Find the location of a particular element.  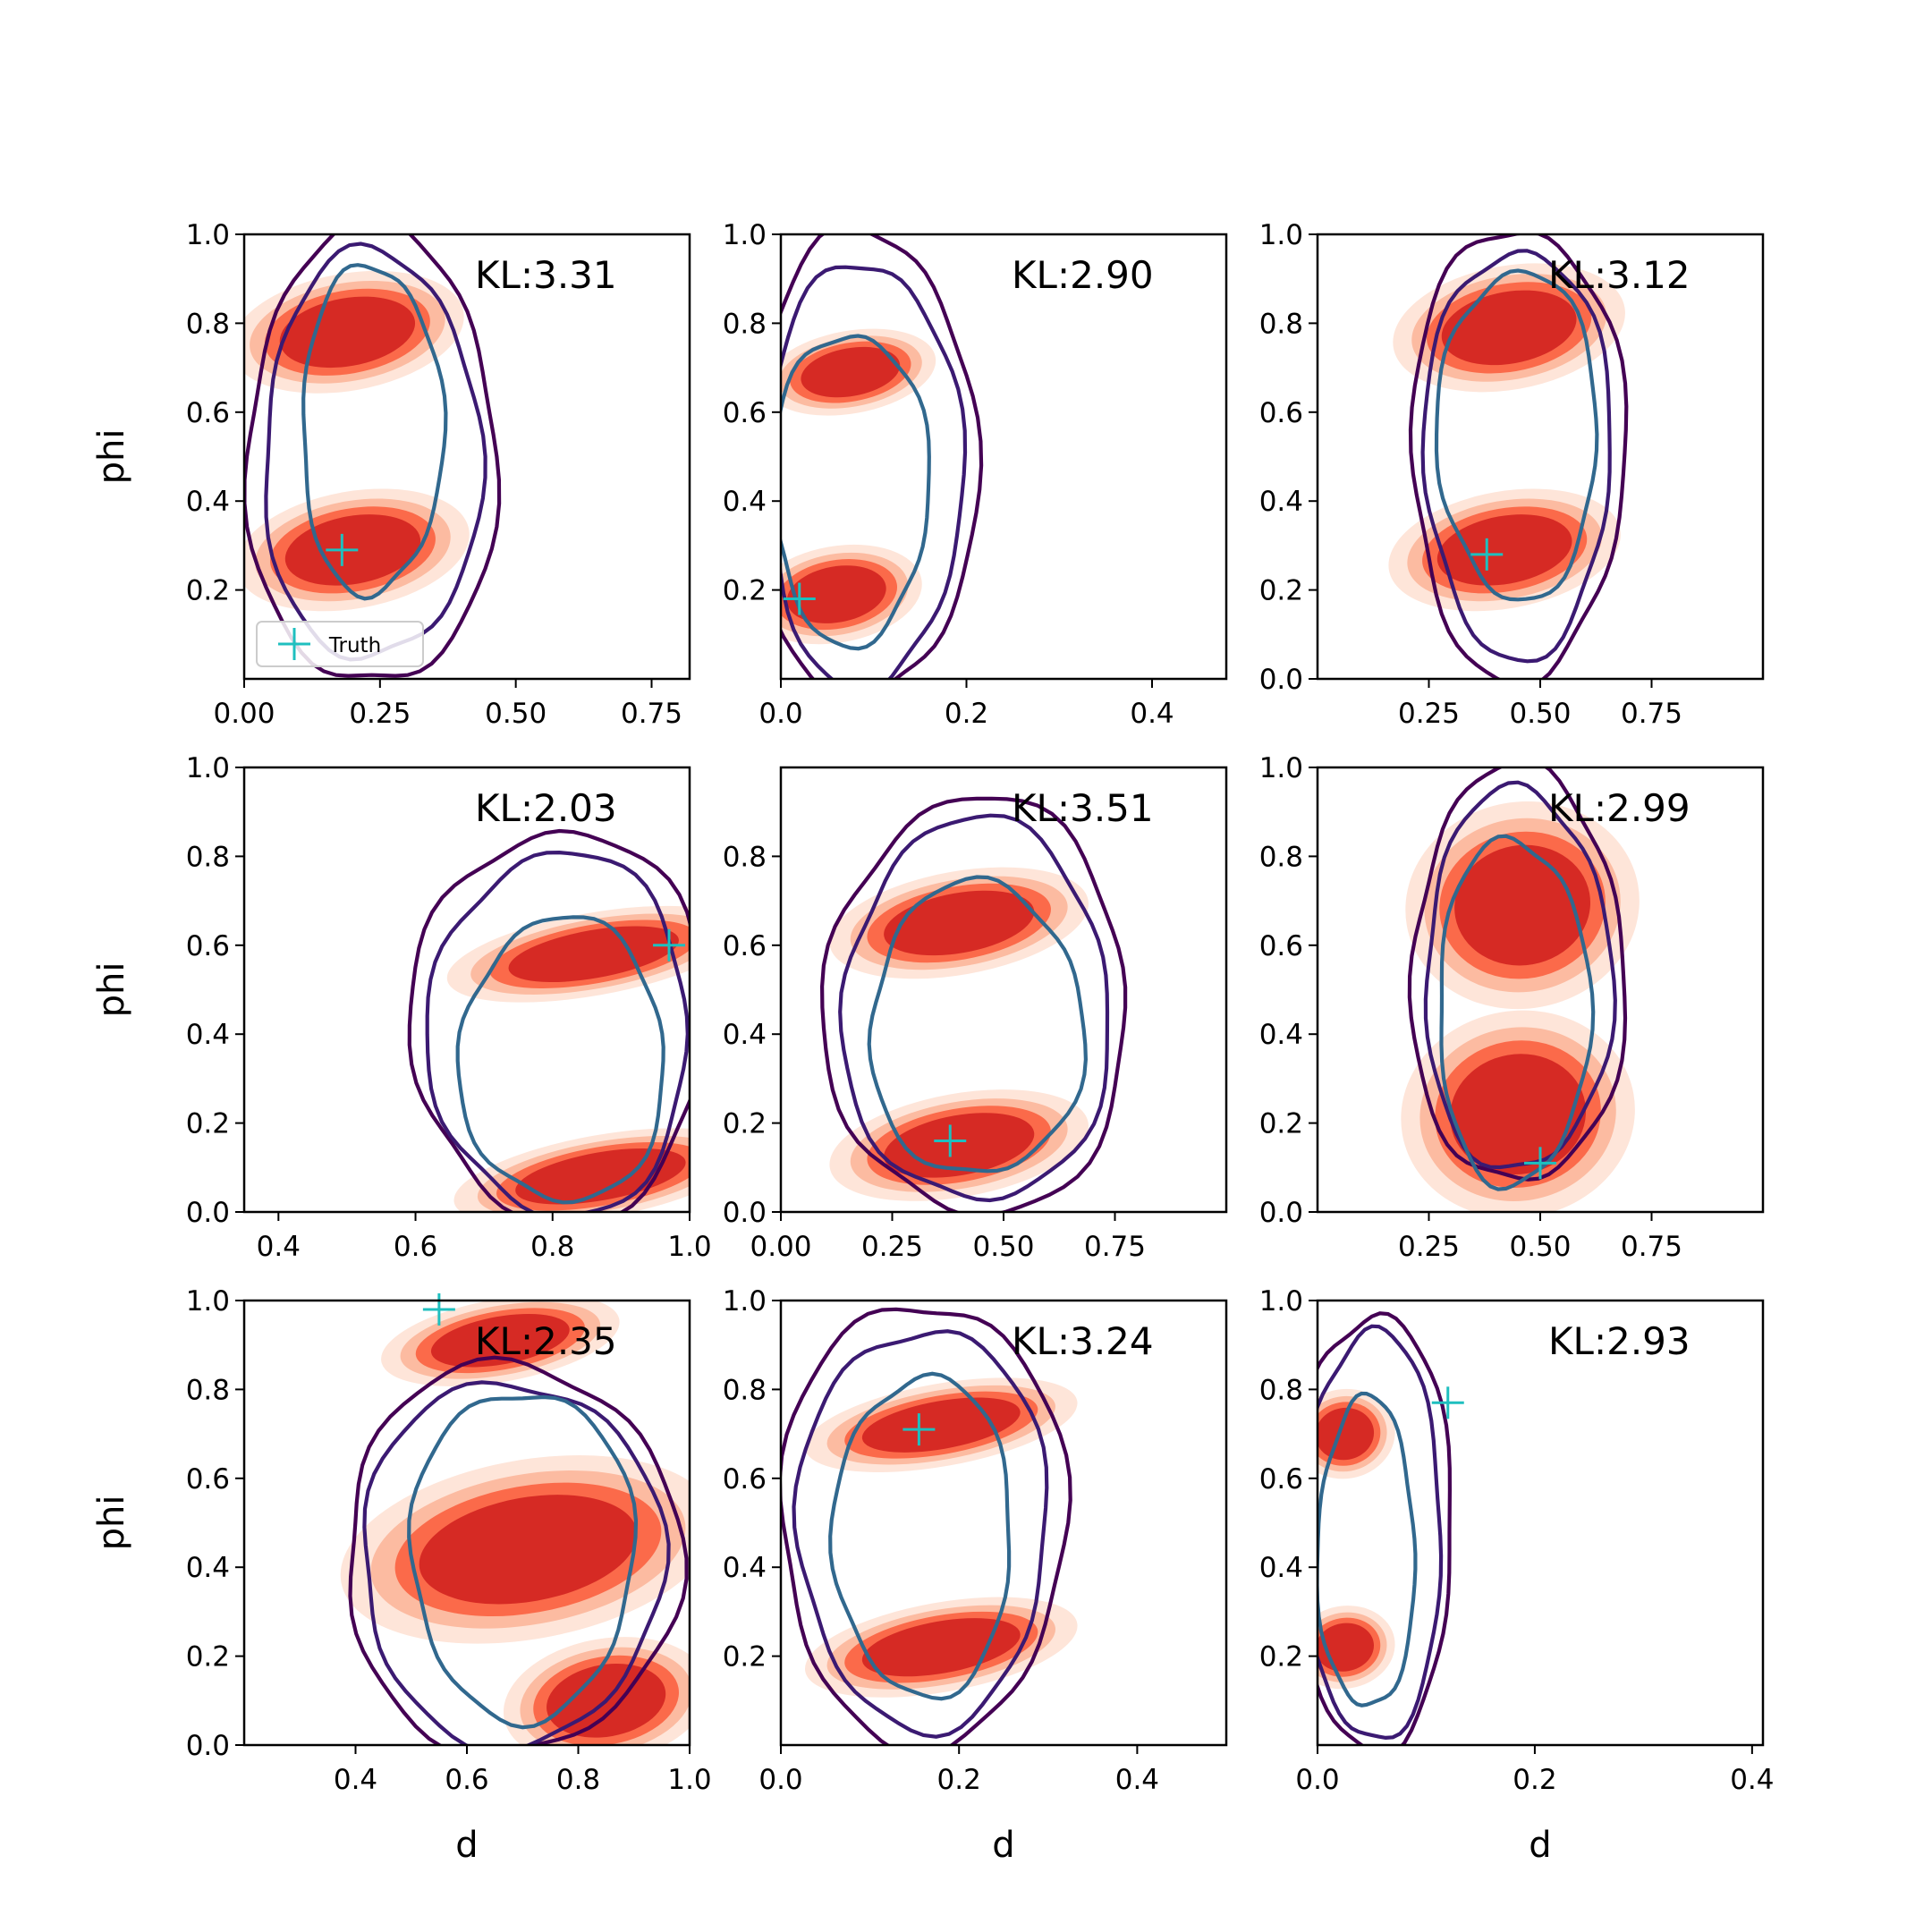

kl-annotation: KL:3.51 is located at coordinates (1083, 808).